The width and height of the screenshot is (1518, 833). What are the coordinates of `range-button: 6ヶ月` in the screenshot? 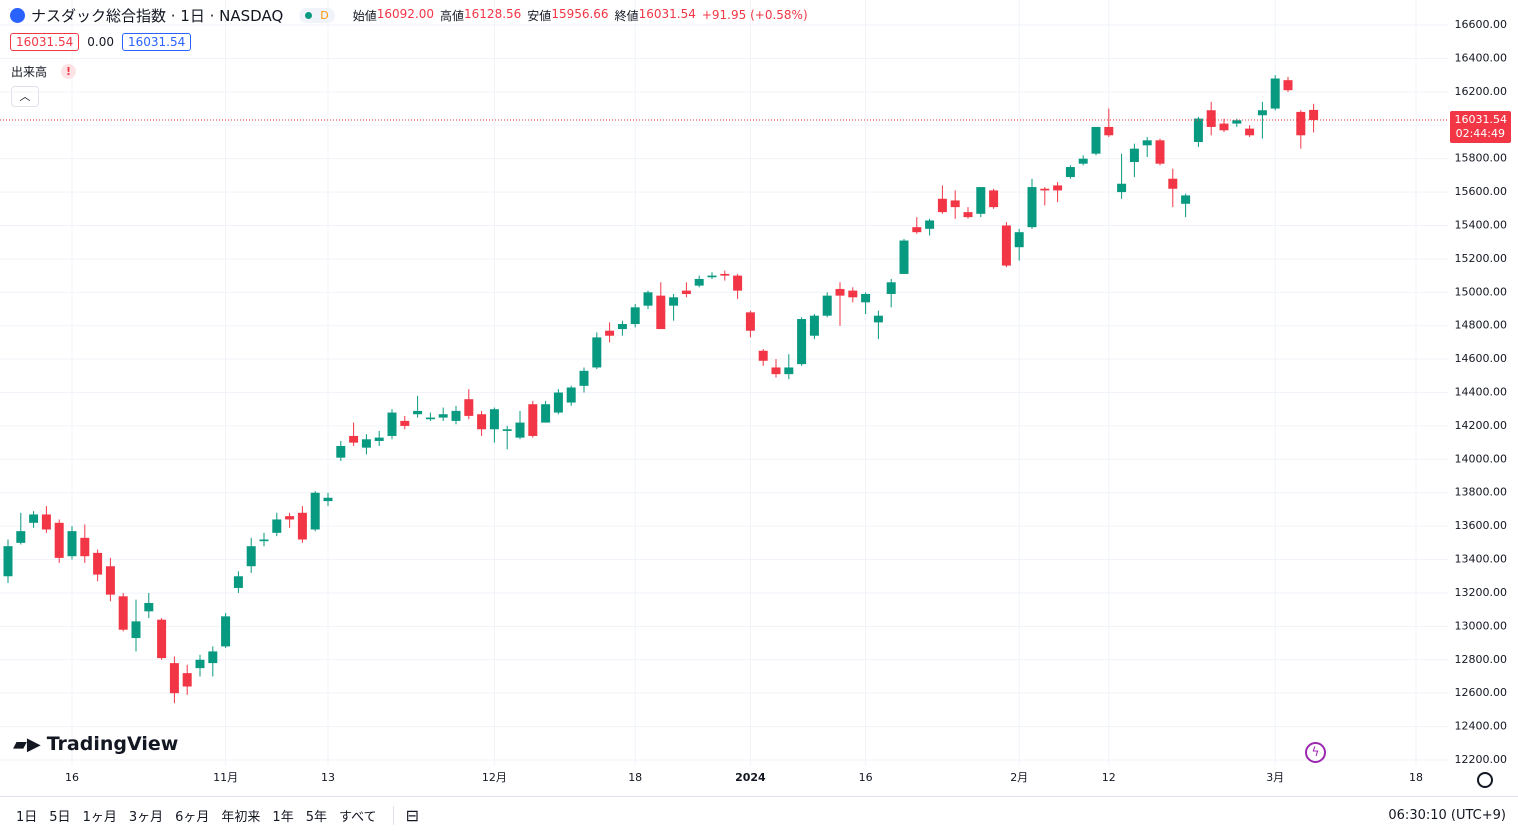 It's located at (192, 817).